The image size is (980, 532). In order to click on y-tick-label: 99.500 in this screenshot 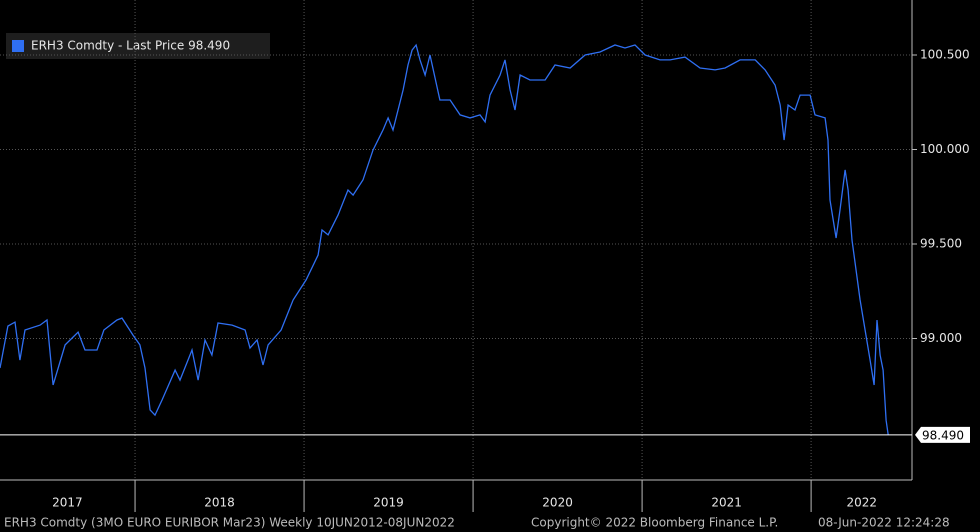, I will do `click(941, 244)`.